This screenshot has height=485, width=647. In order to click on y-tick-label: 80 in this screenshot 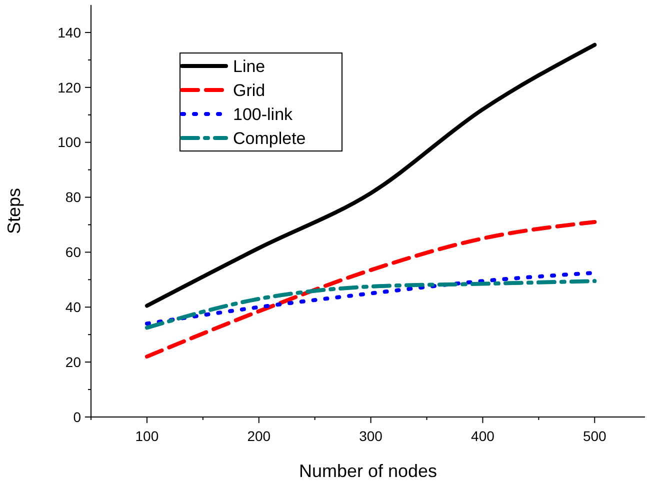, I will do `click(73, 197)`.